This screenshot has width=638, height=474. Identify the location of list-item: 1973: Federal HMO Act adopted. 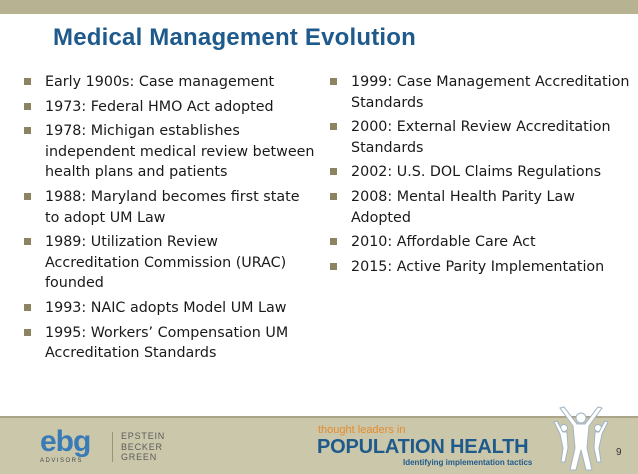
(170, 107).